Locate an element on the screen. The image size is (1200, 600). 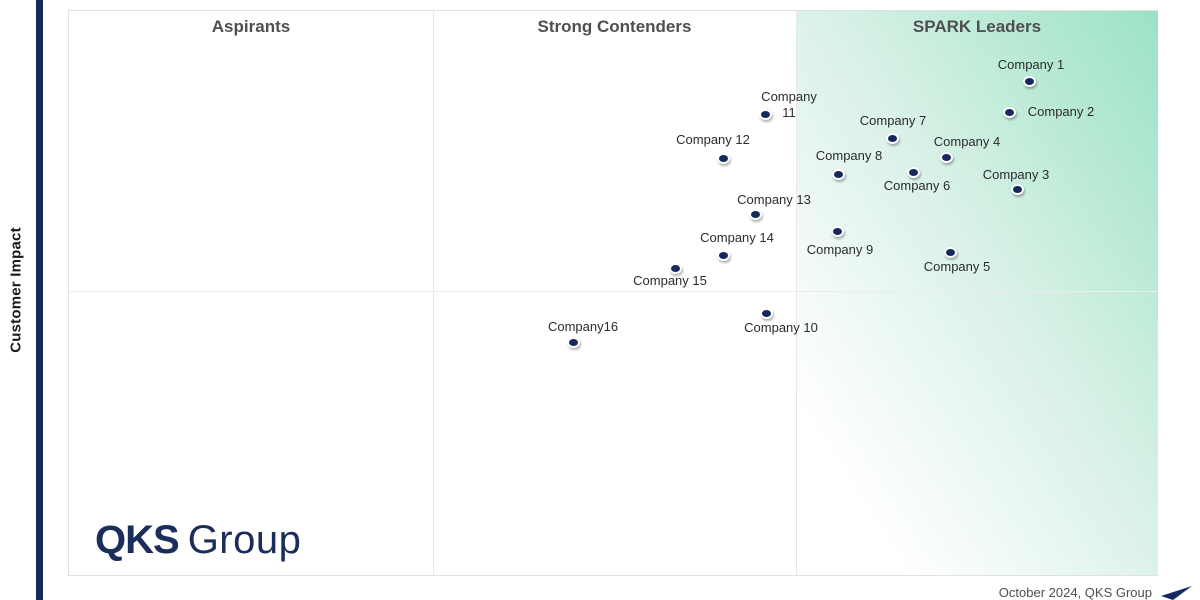
data-point-label-company-3: Company 3 is located at coordinates (1016, 174).